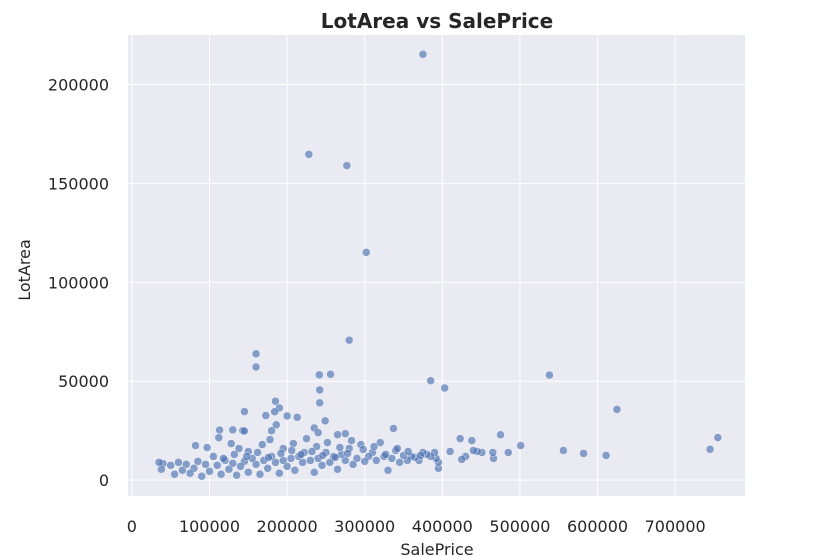 The image size is (817, 556). I want to click on x-tick-label: 200000, so click(287, 526).